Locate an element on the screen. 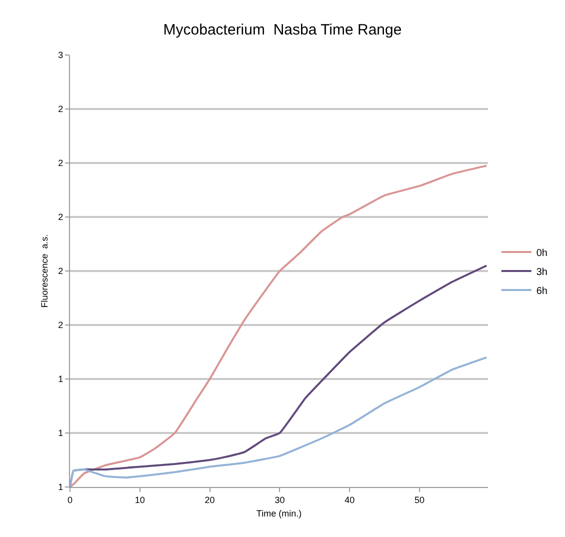 The width and height of the screenshot is (565, 537). legend-label: 6h is located at coordinates (542, 291).